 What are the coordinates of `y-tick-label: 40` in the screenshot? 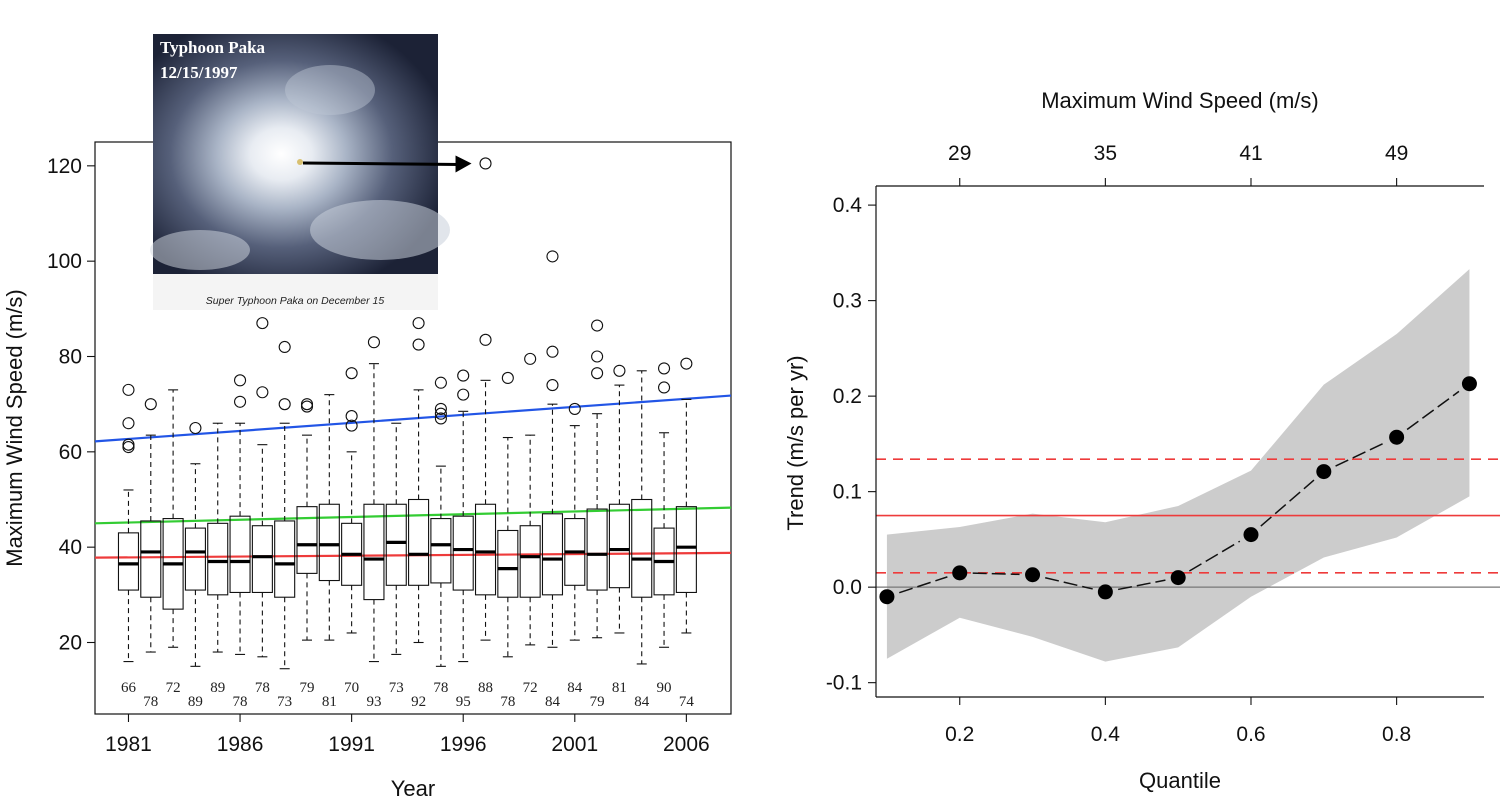 It's located at (70, 547).